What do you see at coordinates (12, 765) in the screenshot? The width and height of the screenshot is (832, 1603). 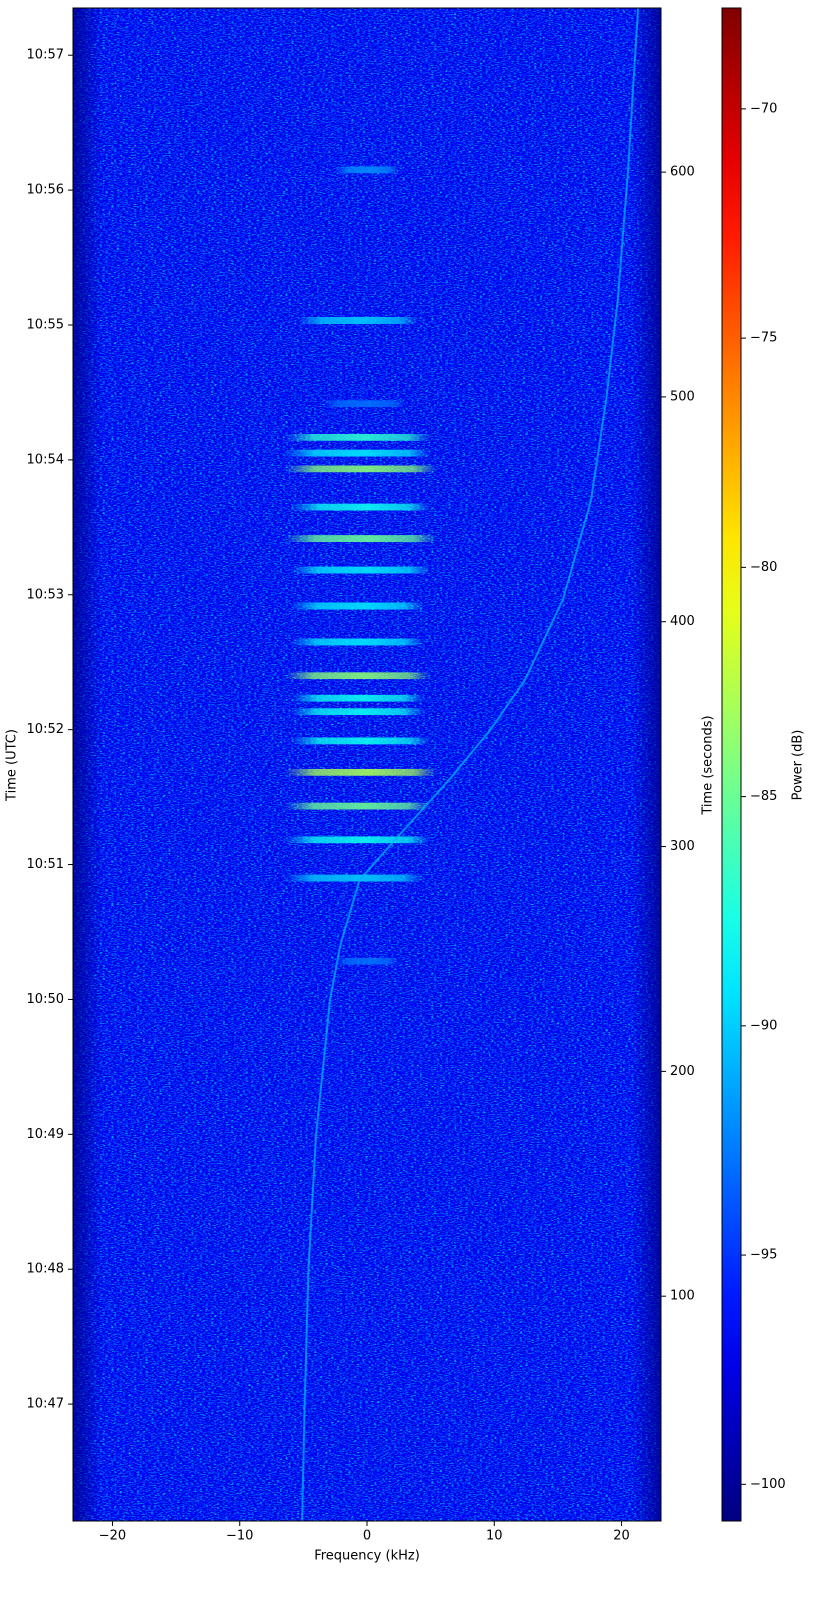 I see `y-axis-label: Time (UTC)` at bounding box center [12, 765].